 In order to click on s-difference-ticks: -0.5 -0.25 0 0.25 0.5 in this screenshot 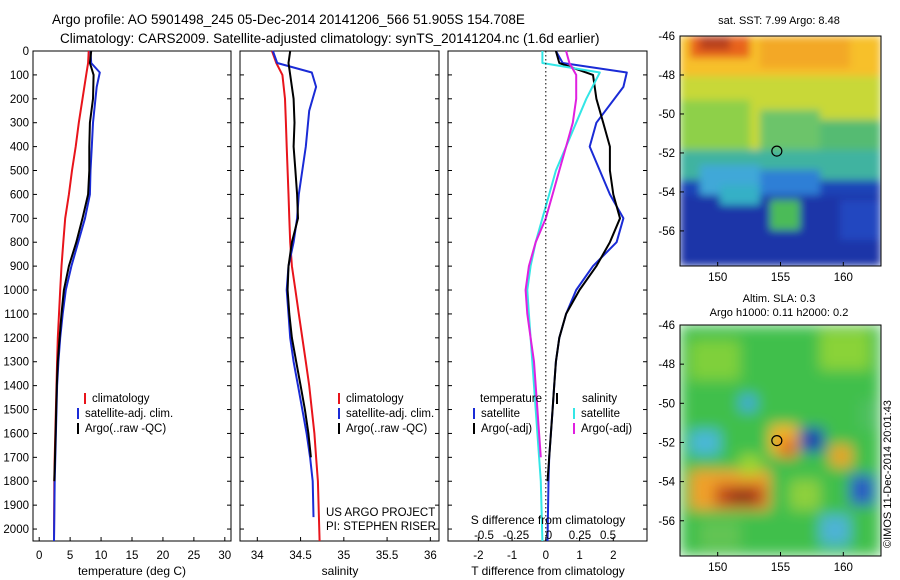, I will do `click(545, 536)`.